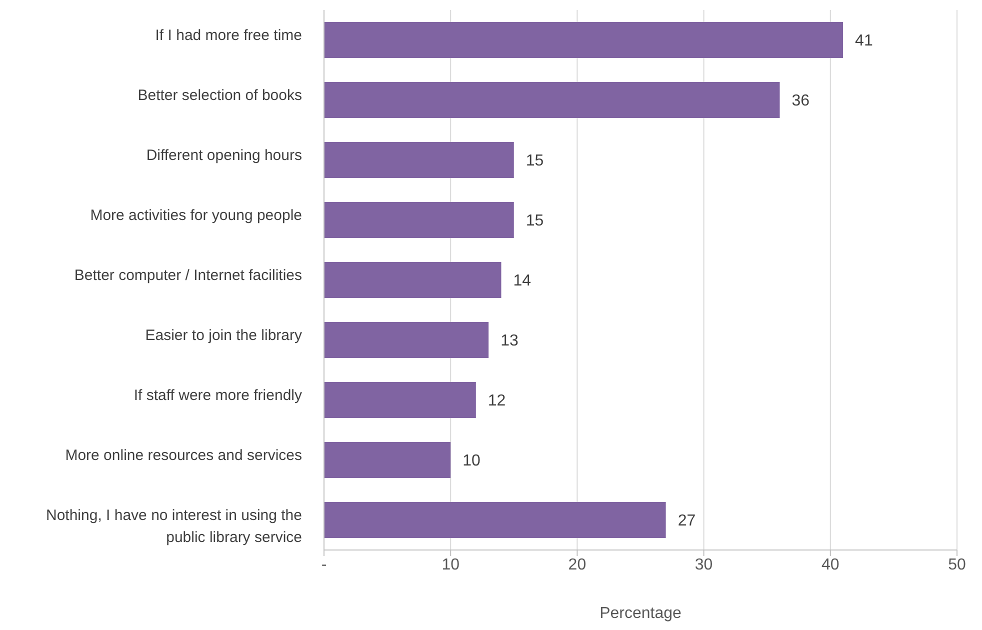  Describe the element at coordinates (196, 215) in the screenshot. I see `y-tick-label: More activities for young people` at that location.